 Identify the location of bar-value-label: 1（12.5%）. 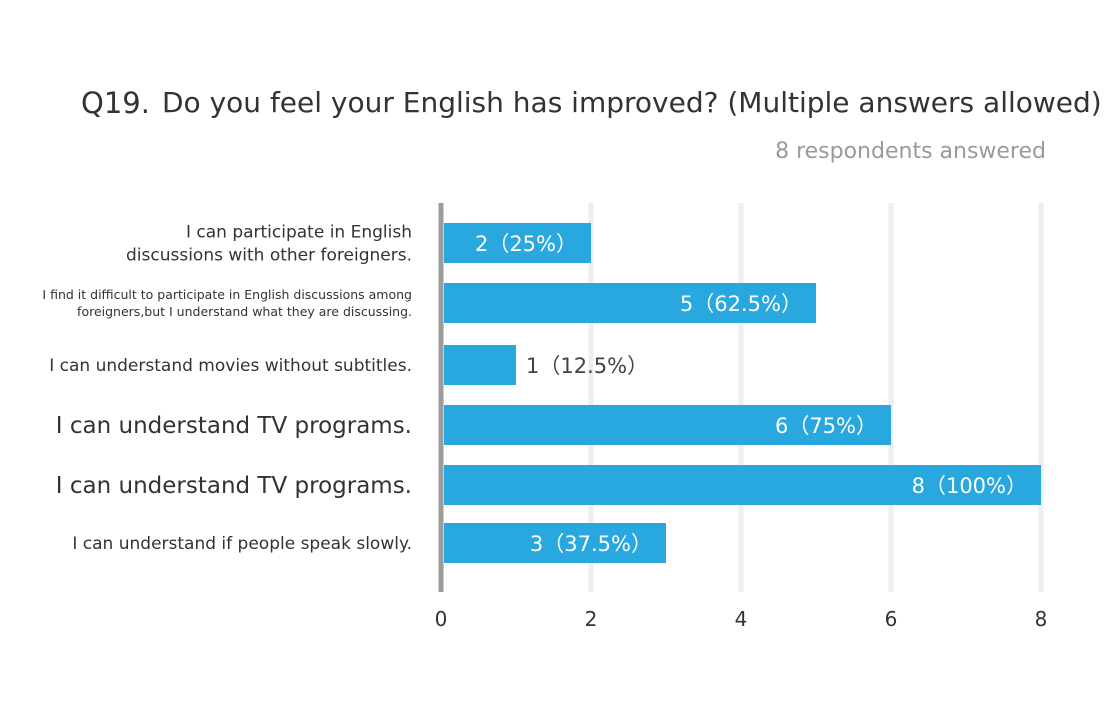
(587, 366).